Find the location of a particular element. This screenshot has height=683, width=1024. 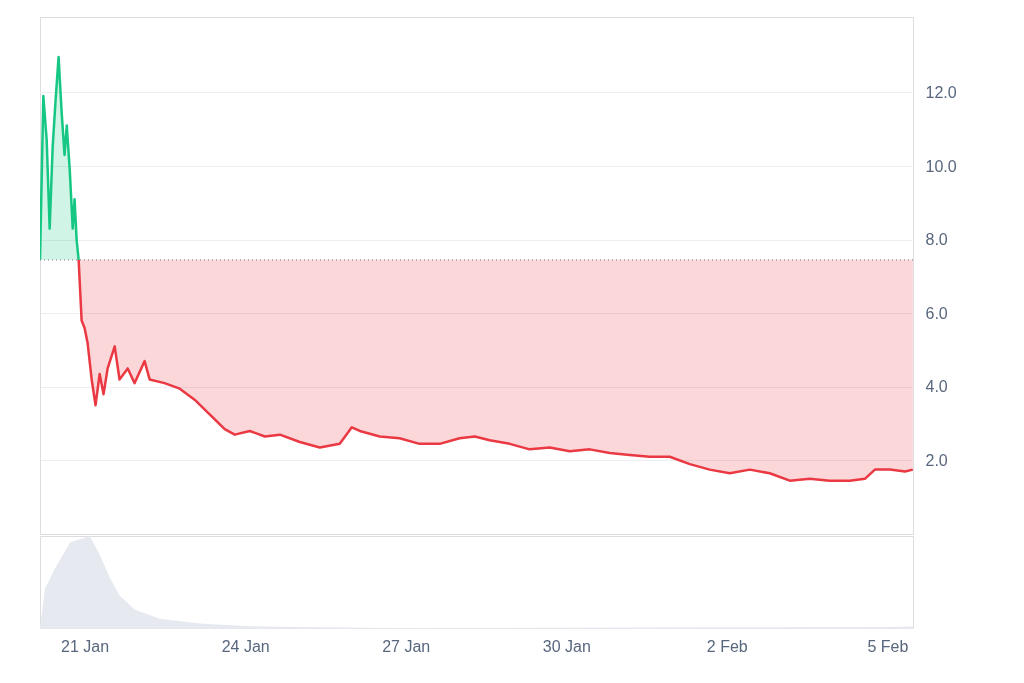

x-tick-label: 24 Jan is located at coordinates (245, 646).